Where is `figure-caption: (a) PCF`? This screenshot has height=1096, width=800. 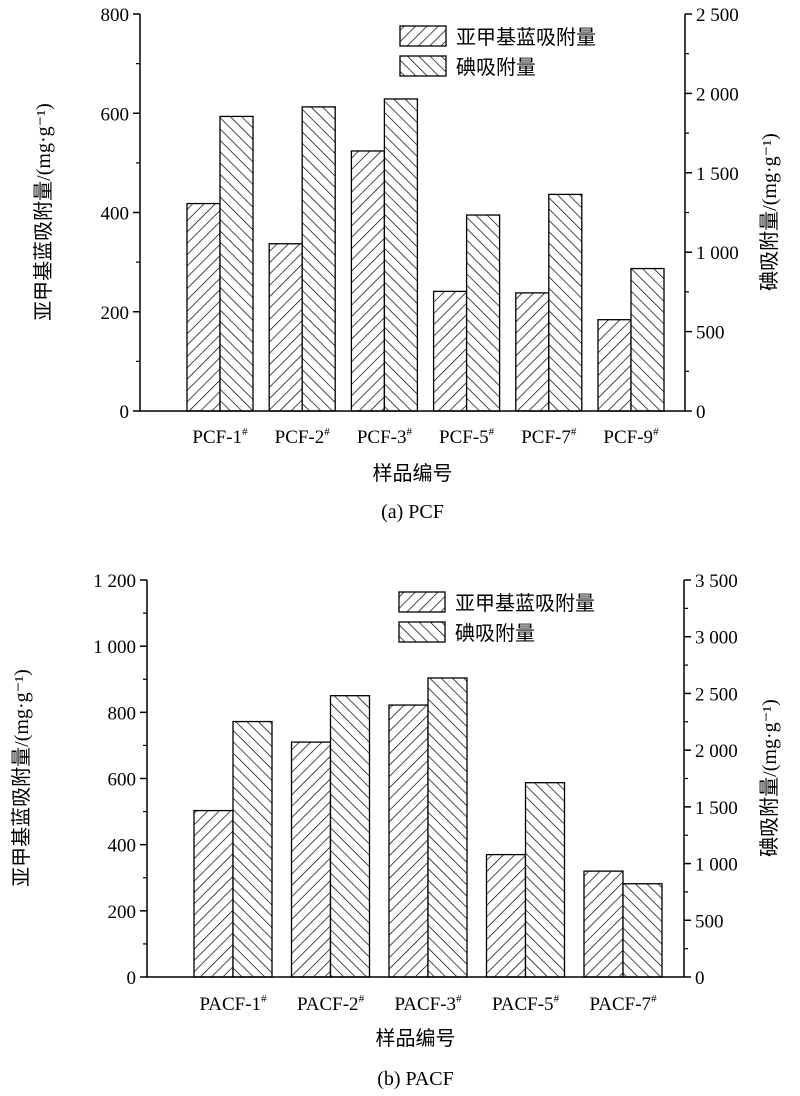 figure-caption: (a) PCF is located at coordinates (412, 512).